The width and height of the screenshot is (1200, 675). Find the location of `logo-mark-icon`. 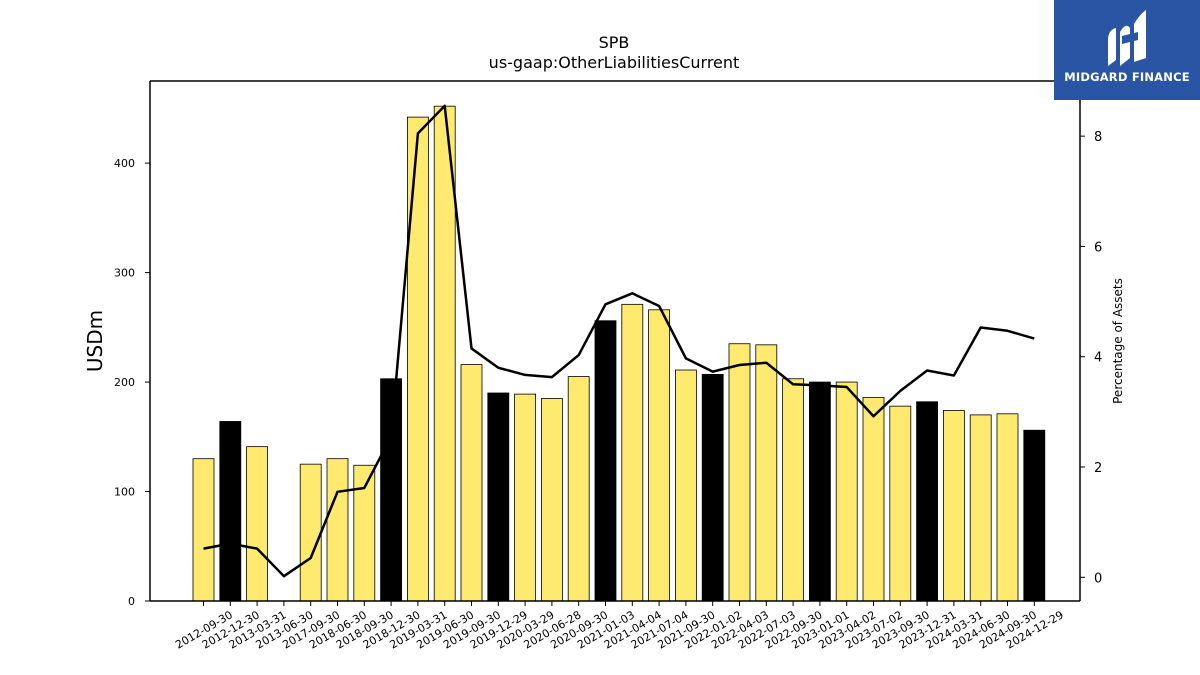

logo-mark-icon is located at coordinates (1127, 38).